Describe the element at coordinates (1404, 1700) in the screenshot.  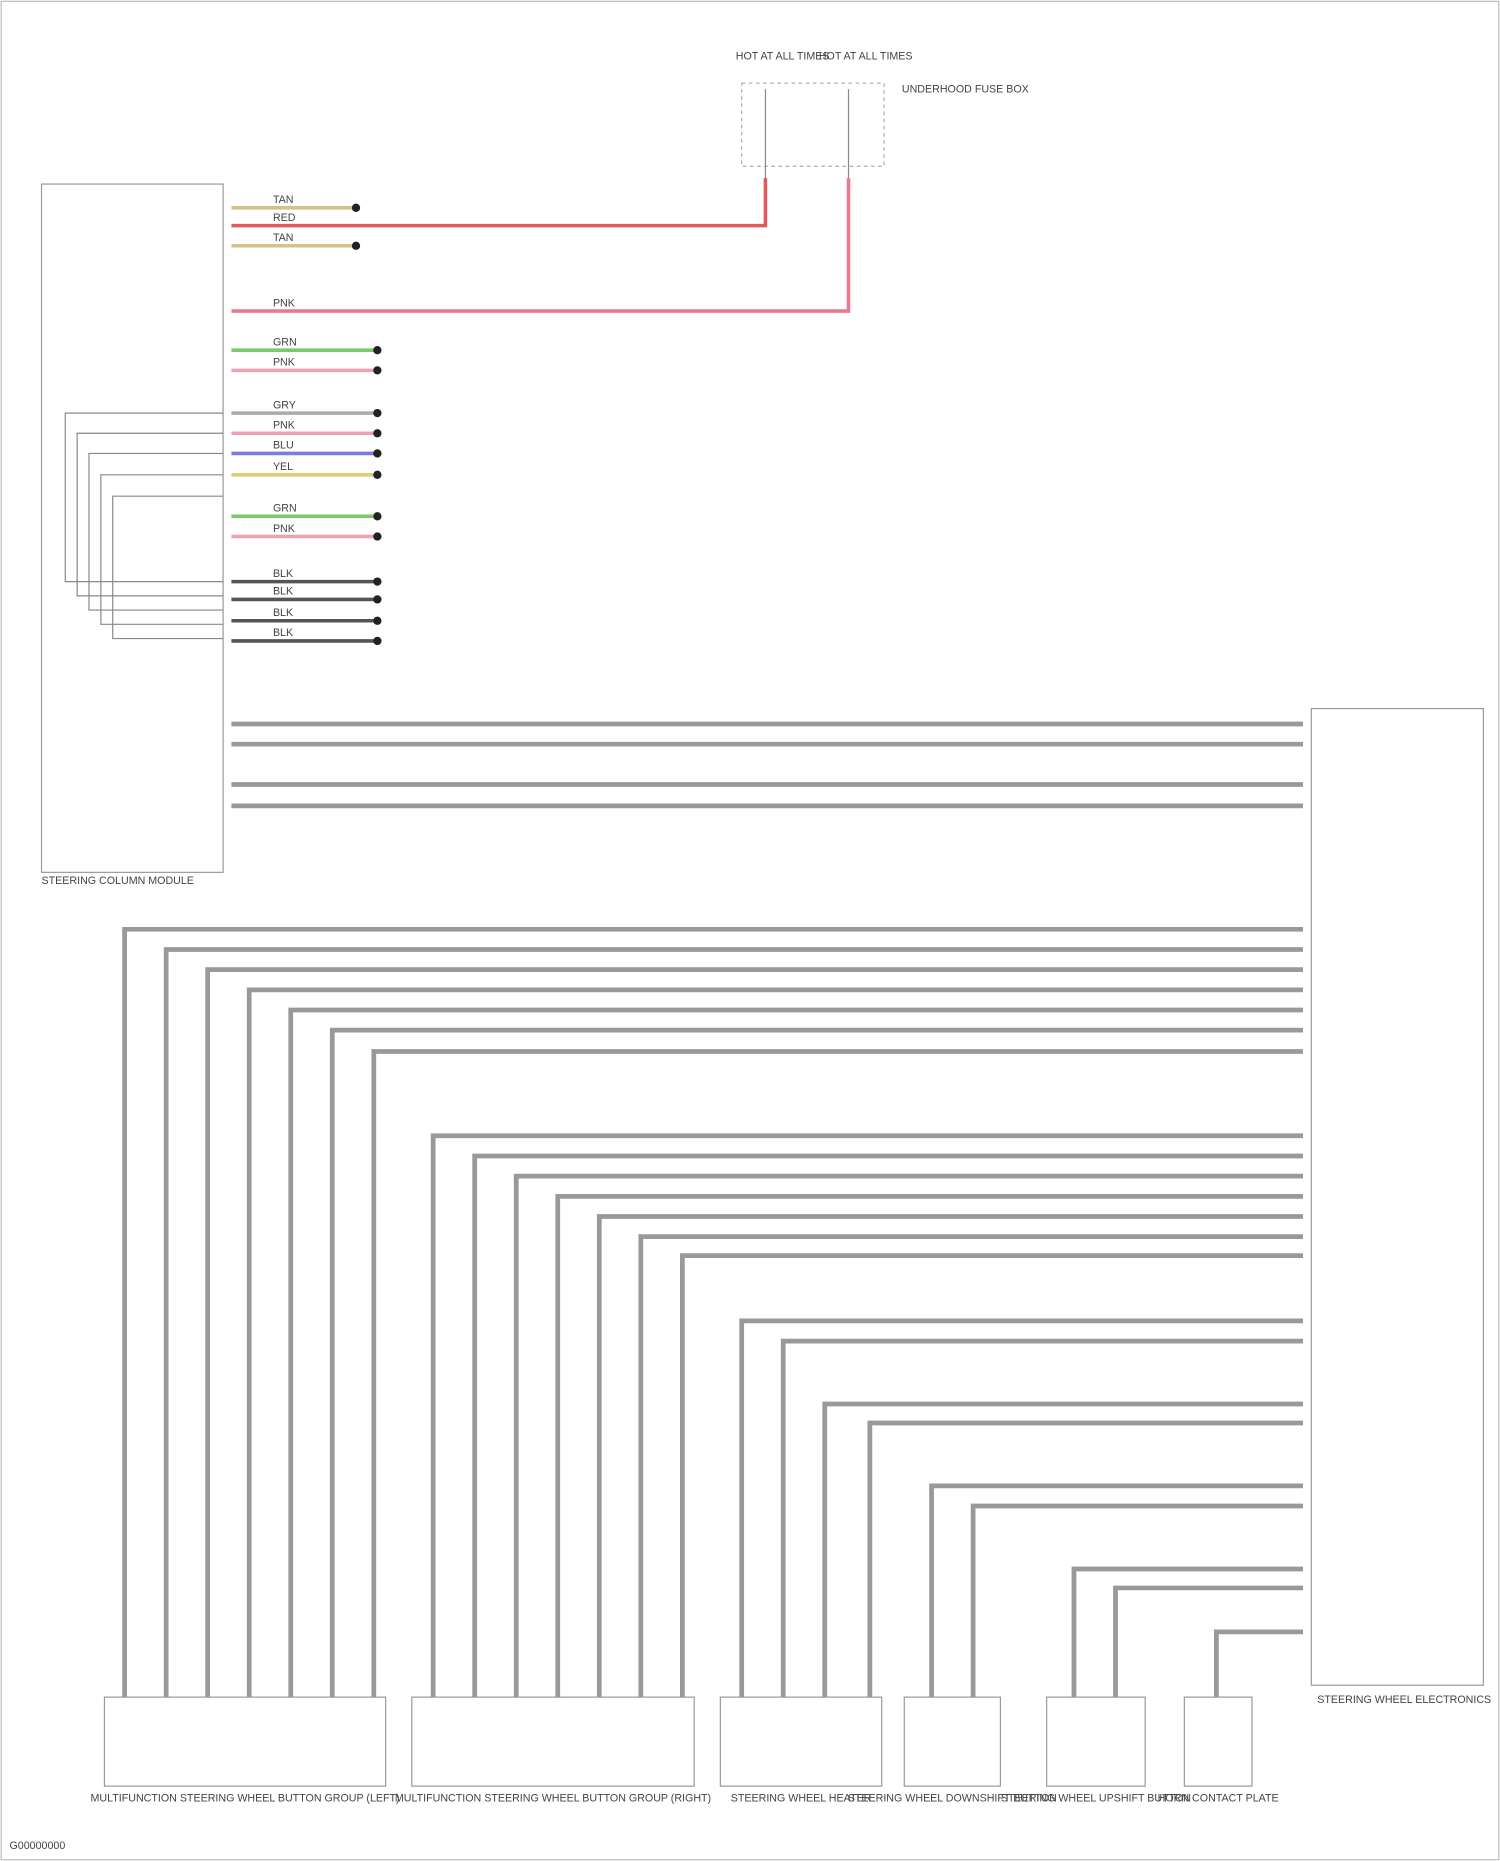
I see `right-module-label: STEERING WHEEL ELECTRONICS` at that location.